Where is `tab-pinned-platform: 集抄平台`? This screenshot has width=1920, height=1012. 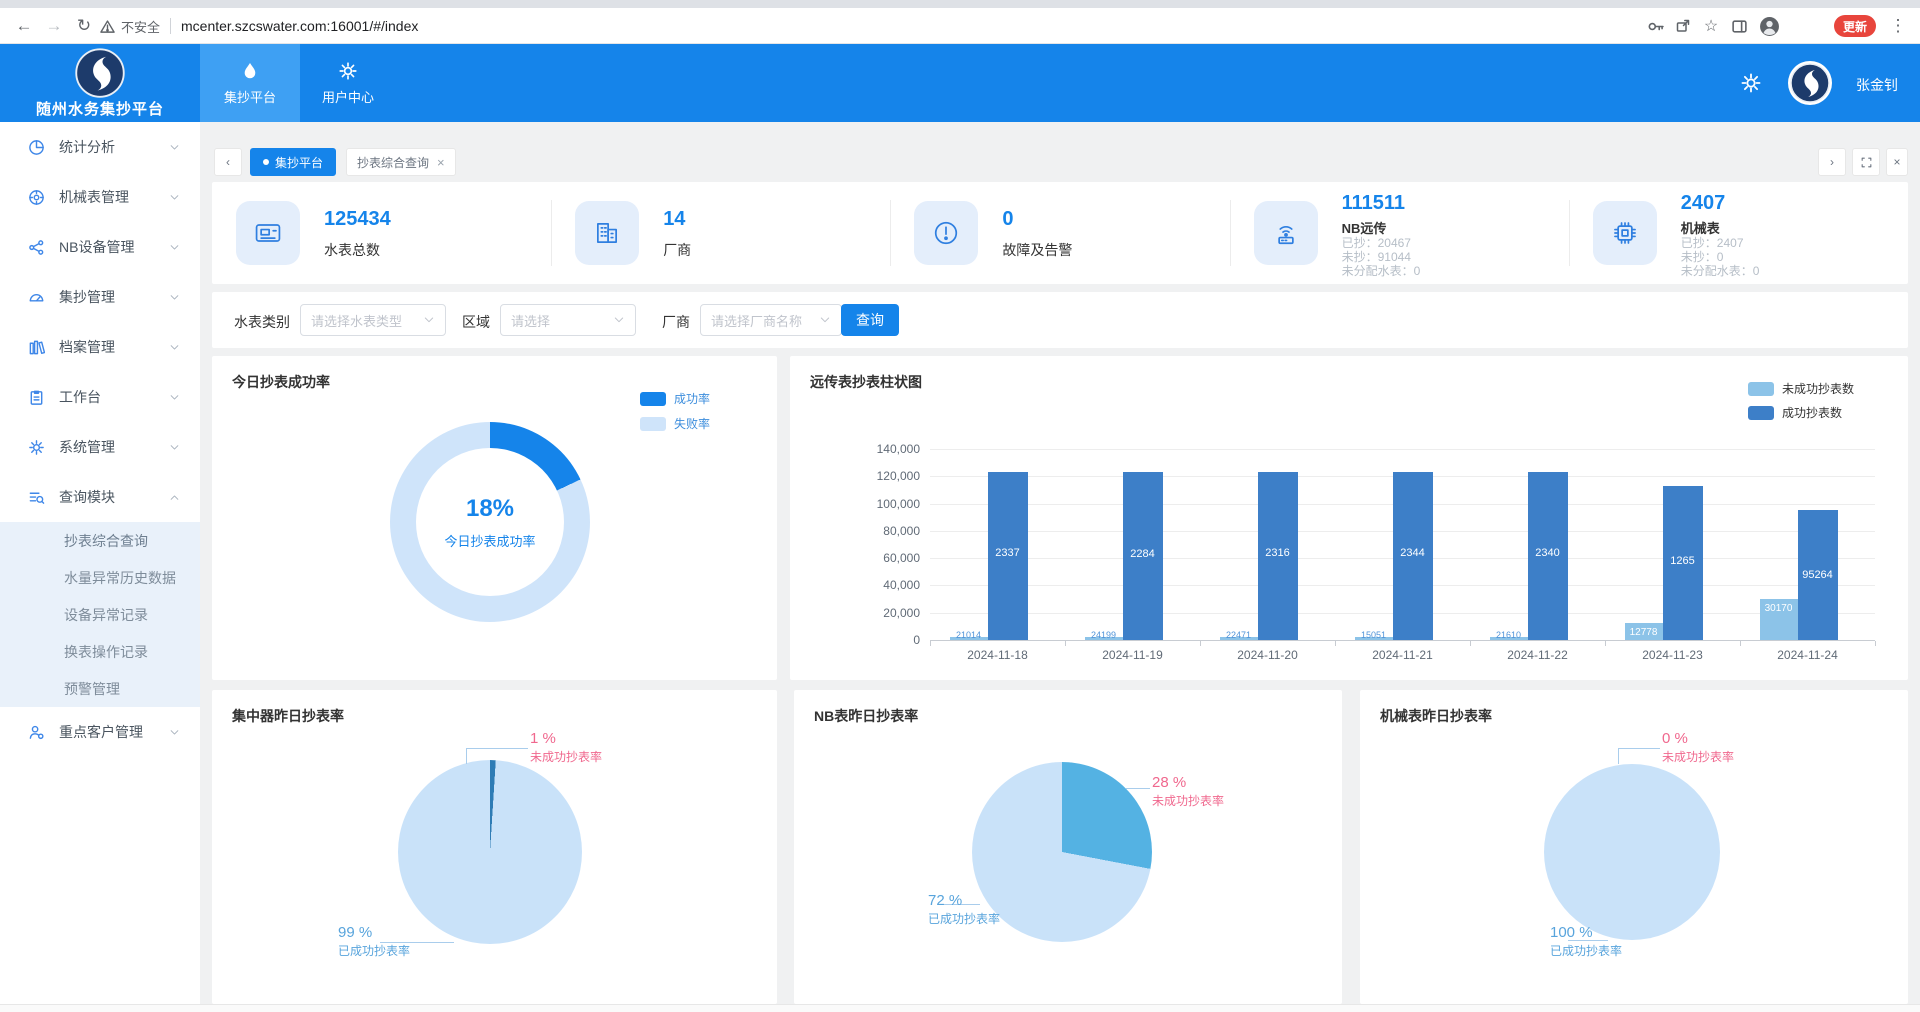 tab-pinned-platform: 集抄平台 is located at coordinates (293, 162).